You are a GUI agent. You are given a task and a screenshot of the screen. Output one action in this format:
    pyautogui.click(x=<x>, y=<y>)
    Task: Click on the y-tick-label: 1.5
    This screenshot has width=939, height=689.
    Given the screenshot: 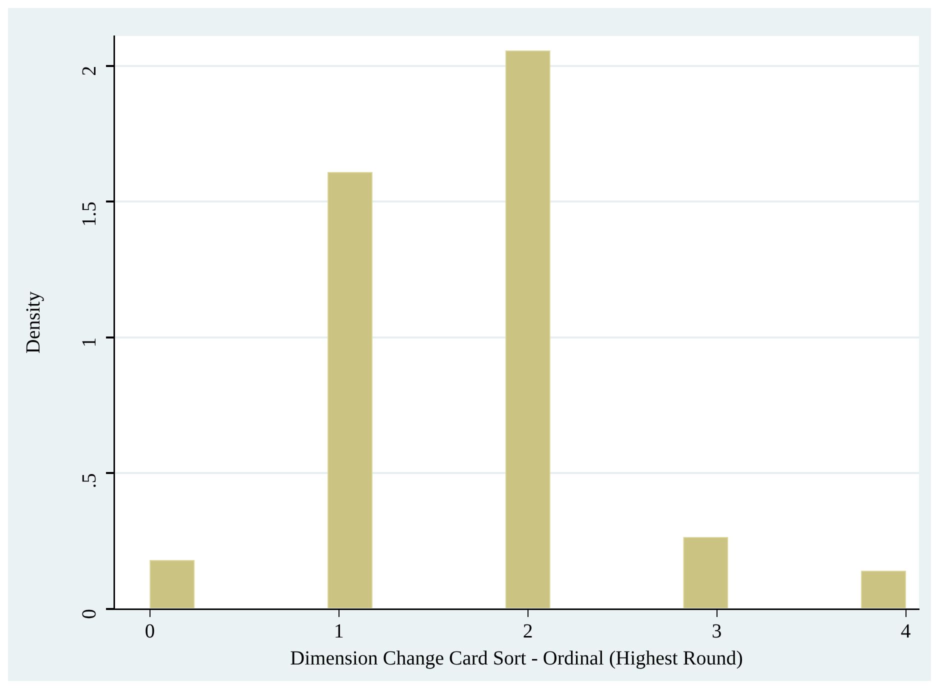 What is the action you would take?
    pyautogui.click(x=89, y=214)
    